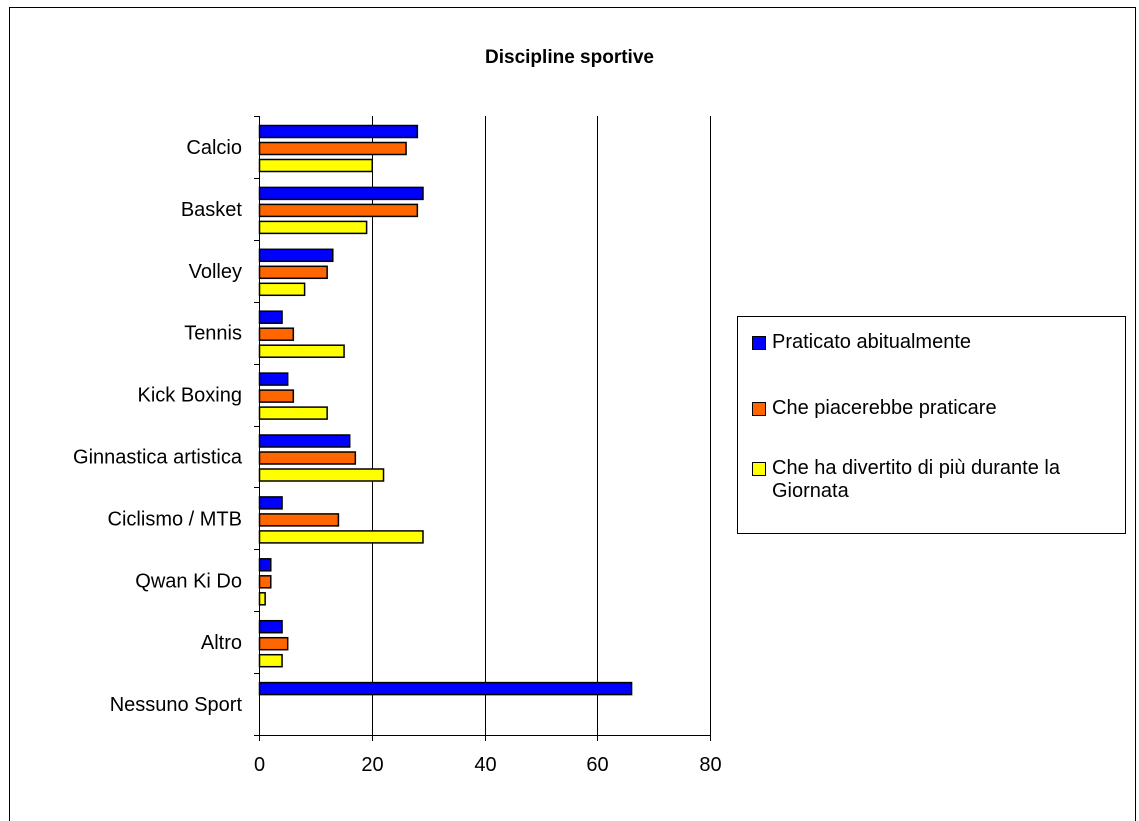  What do you see at coordinates (188, 581) in the screenshot?
I see `y-tick-label-7: Qwan Ki Do` at bounding box center [188, 581].